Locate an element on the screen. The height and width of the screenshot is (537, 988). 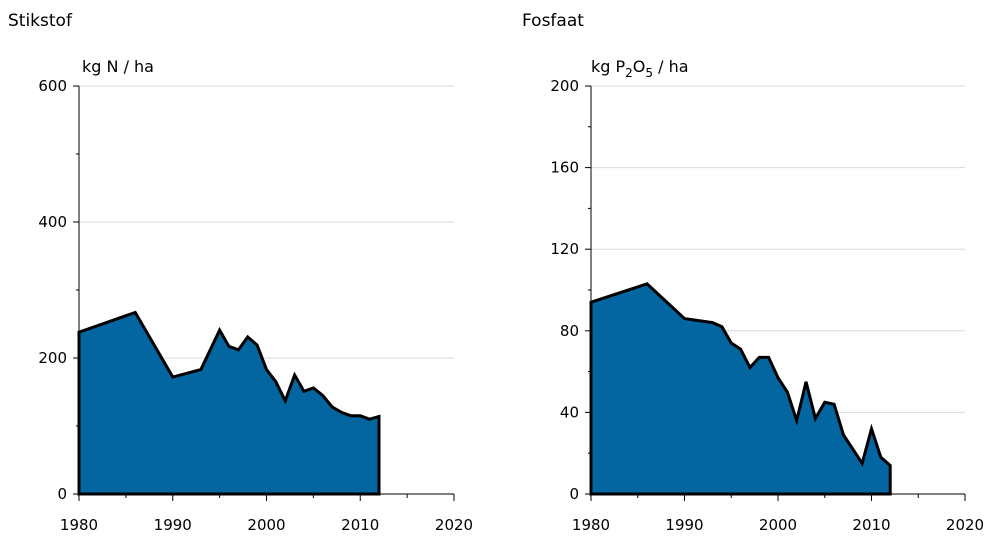
y-axis-label-part: / ha is located at coordinates (671, 66).